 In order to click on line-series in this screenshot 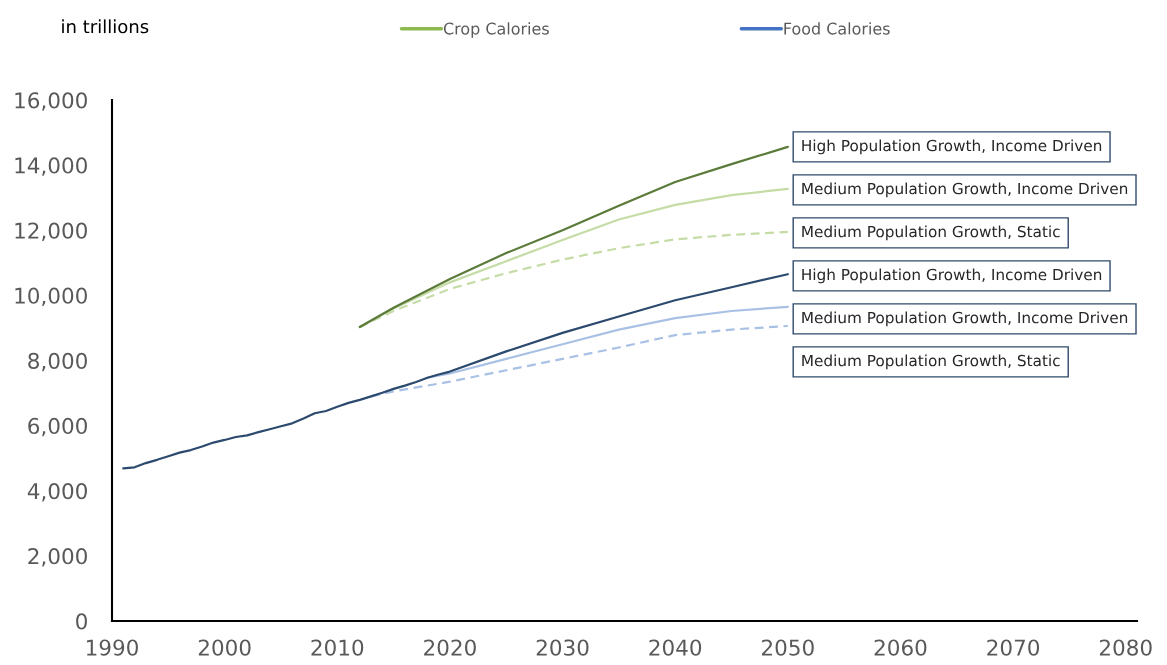, I will do `click(573, 237)`.